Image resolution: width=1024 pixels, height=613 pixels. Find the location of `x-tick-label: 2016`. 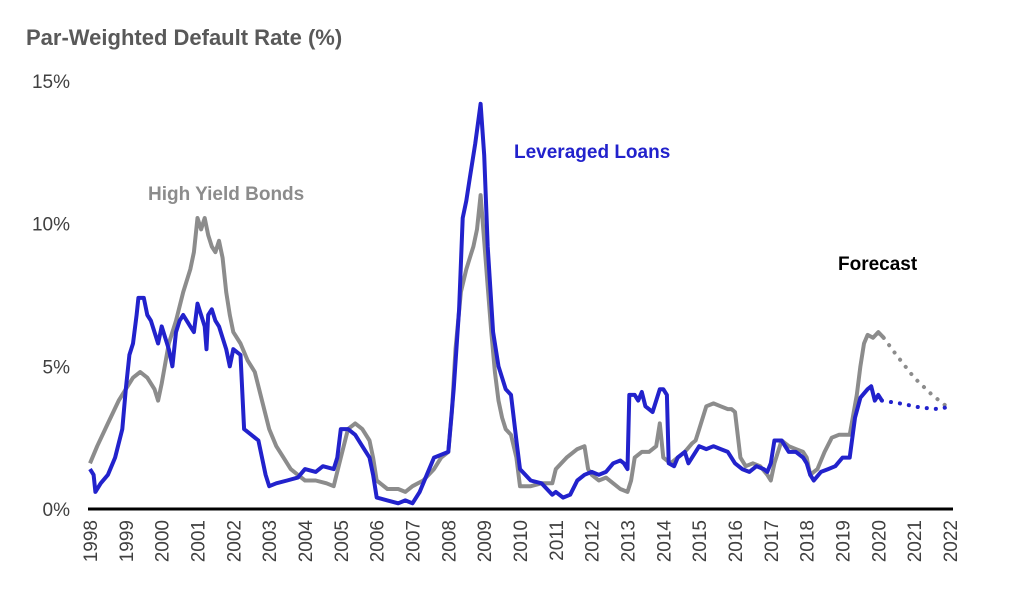

x-tick-label: 2016 is located at coordinates (736, 541).